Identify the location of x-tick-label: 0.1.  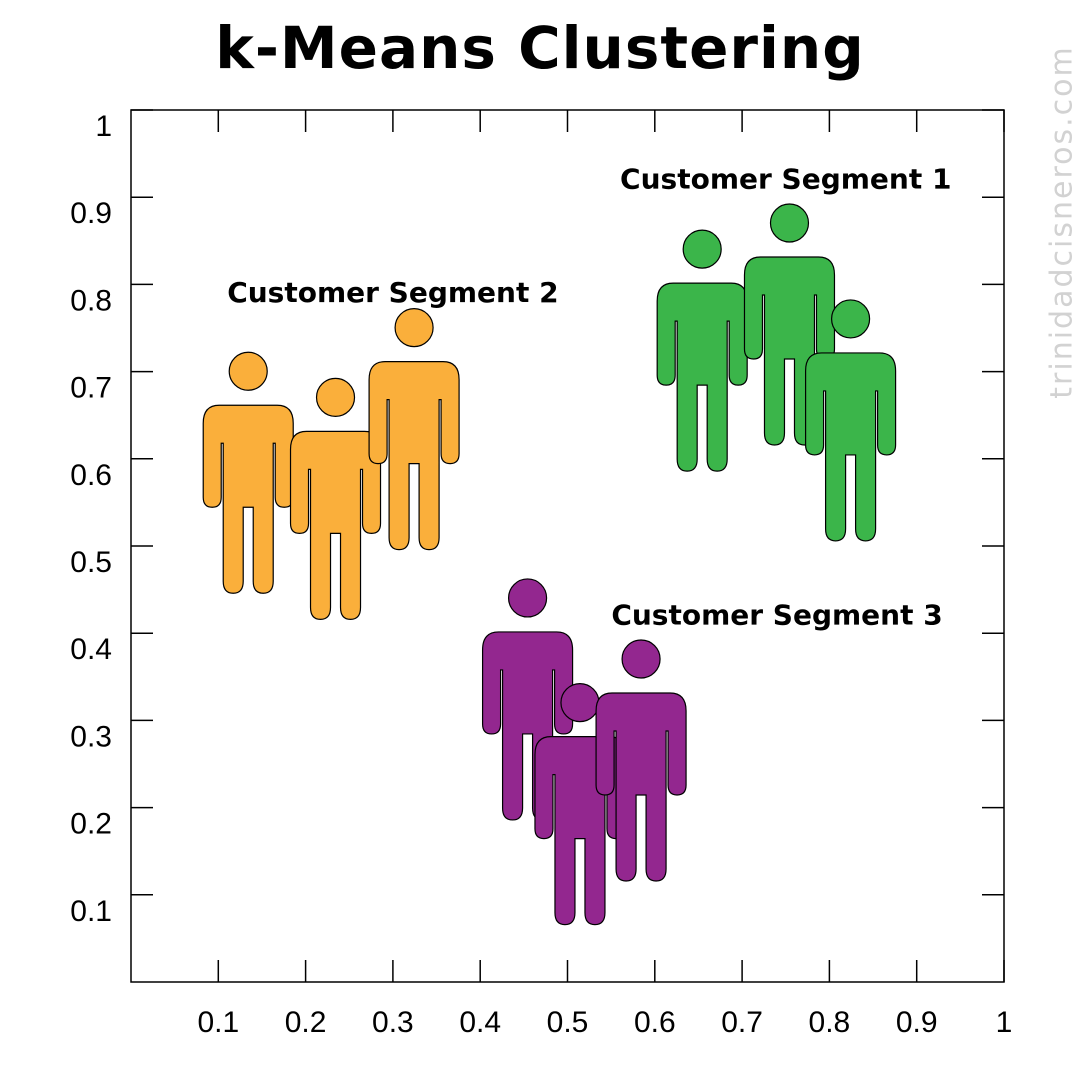
(218, 1022).